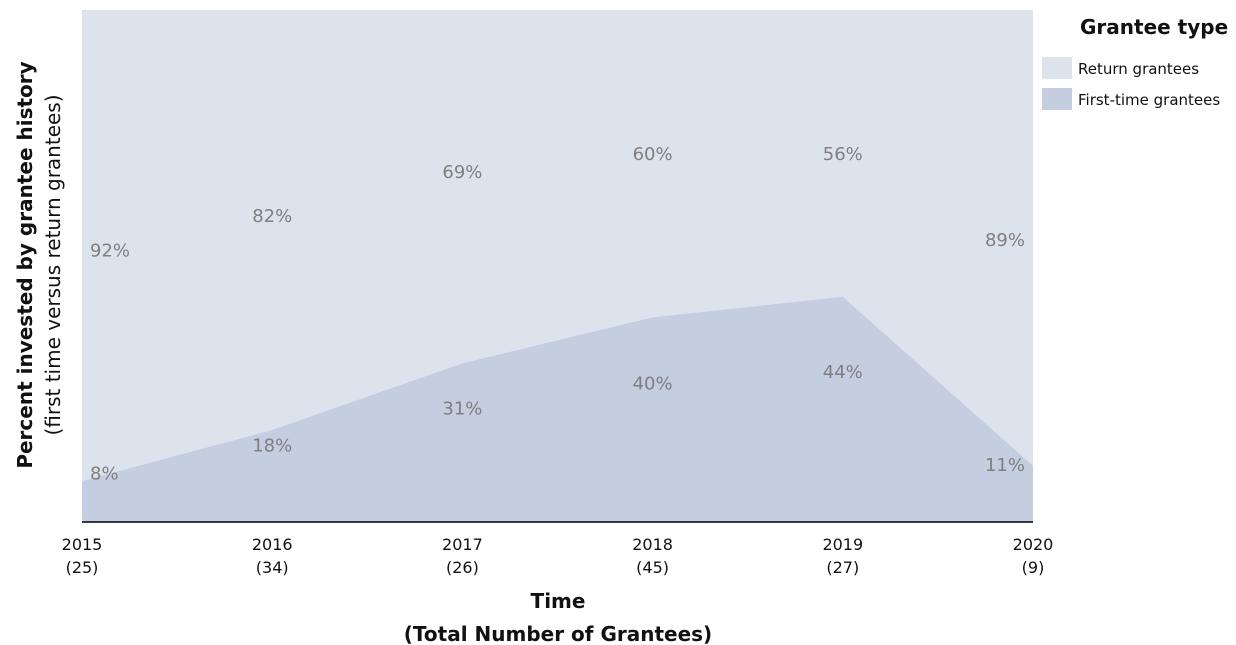  Describe the element at coordinates (1057, 68) in the screenshot. I see `legend-swatch-return-grantees` at that location.